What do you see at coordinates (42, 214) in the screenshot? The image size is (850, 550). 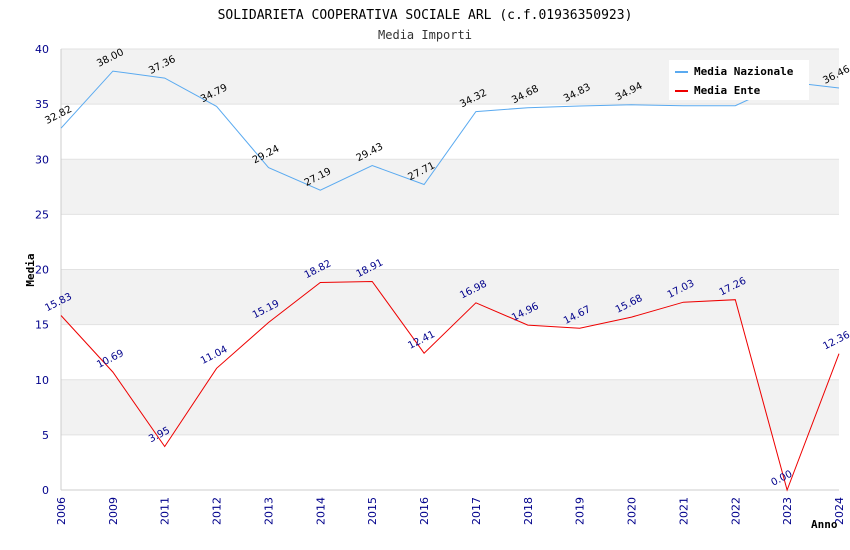 I see `y-tick-label: 25` at bounding box center [42, 214].